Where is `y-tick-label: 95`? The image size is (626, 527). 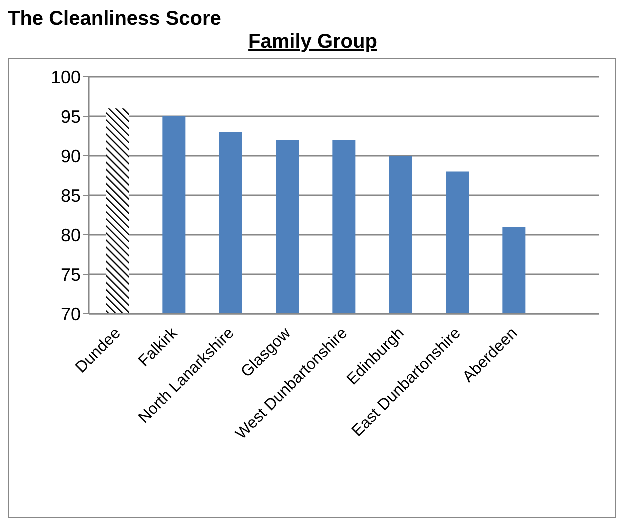 y-tick-label: 95 is located at coordinates (70, 116).